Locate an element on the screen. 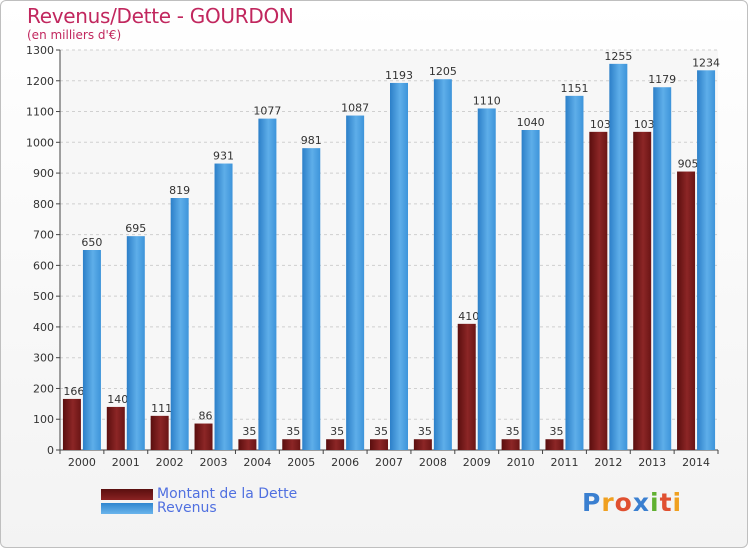  data-label-revenue: 1179 is located at coordinates (662, 79).